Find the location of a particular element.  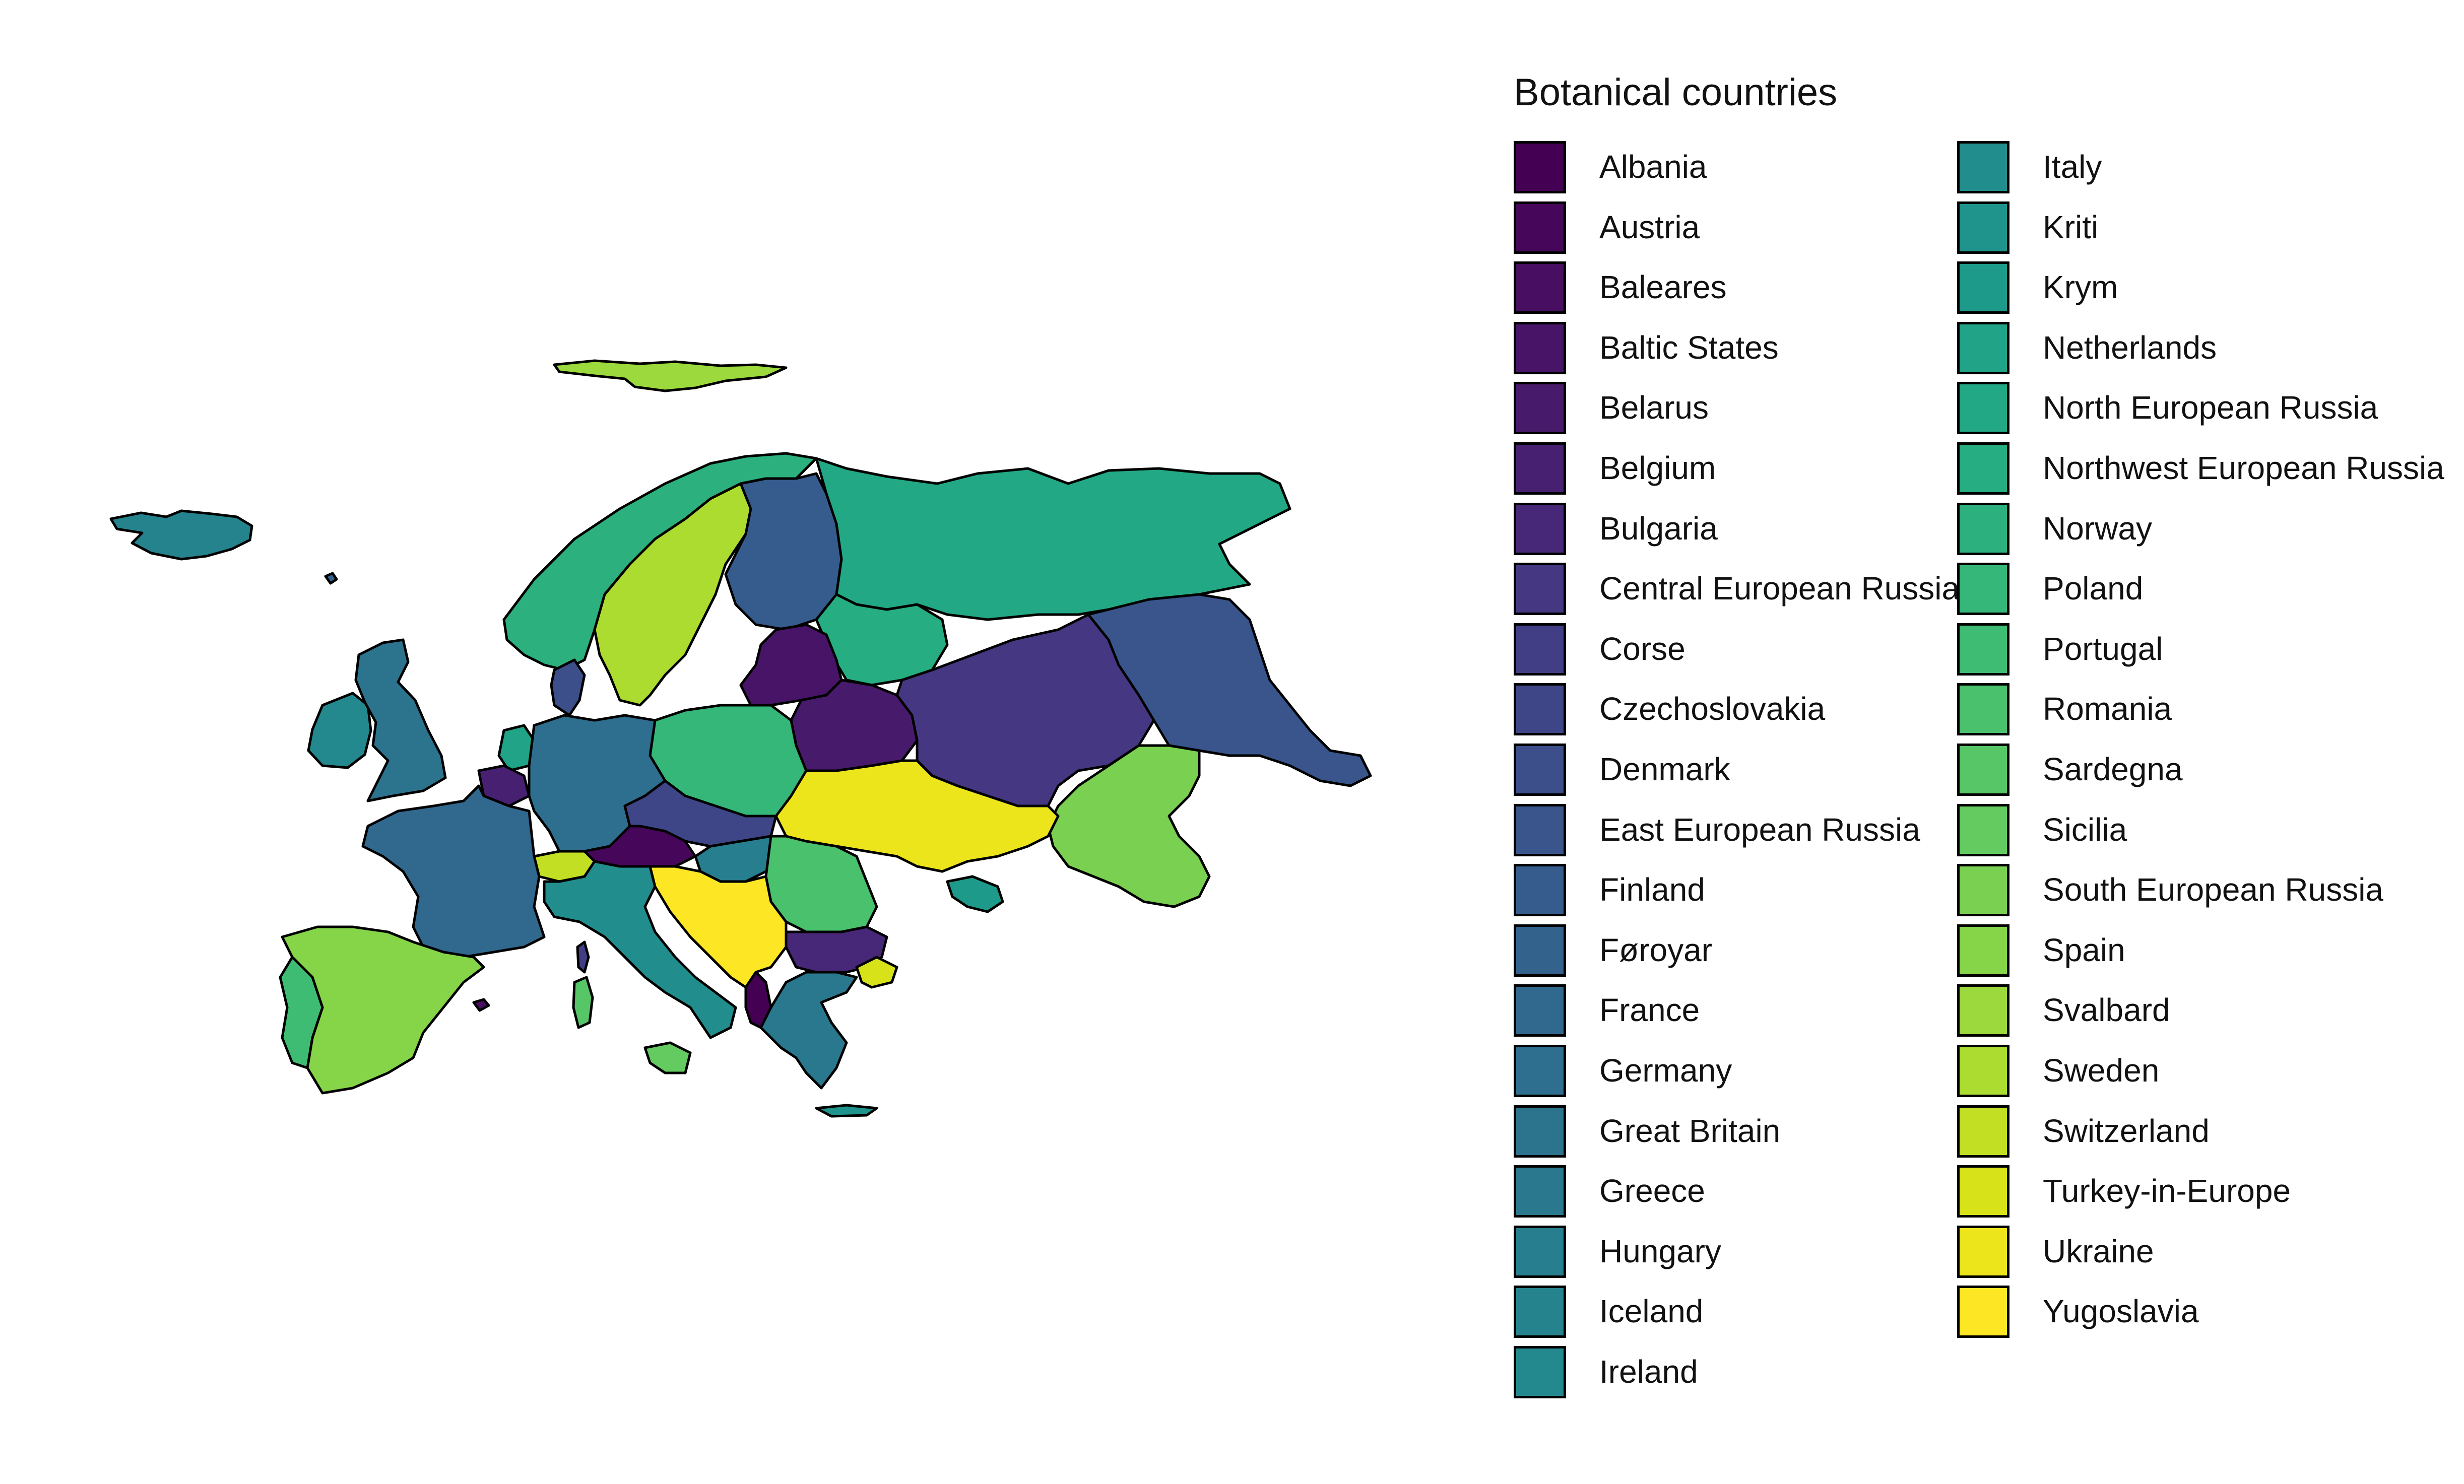

region-corse is located at coordinates (583, 957).